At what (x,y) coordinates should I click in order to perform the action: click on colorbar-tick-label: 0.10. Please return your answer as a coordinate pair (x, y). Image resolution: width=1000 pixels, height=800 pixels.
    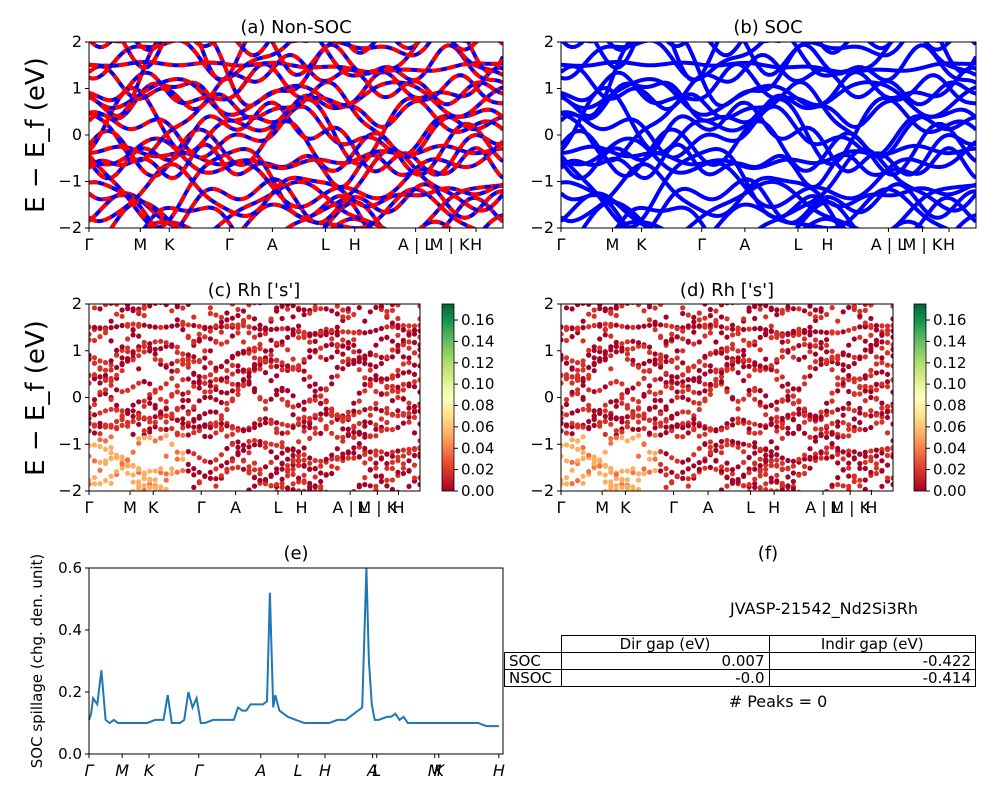
    Looking at the image, I should click on (477, 384).